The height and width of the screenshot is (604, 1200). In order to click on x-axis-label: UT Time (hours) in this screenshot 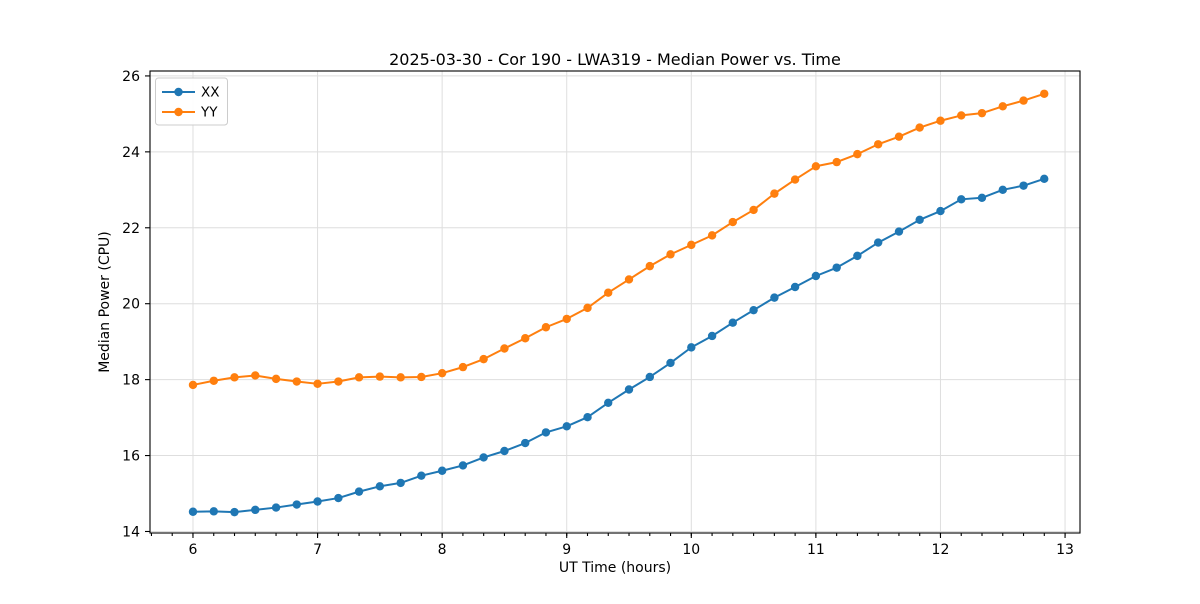, I will do `click(615, 568)`.